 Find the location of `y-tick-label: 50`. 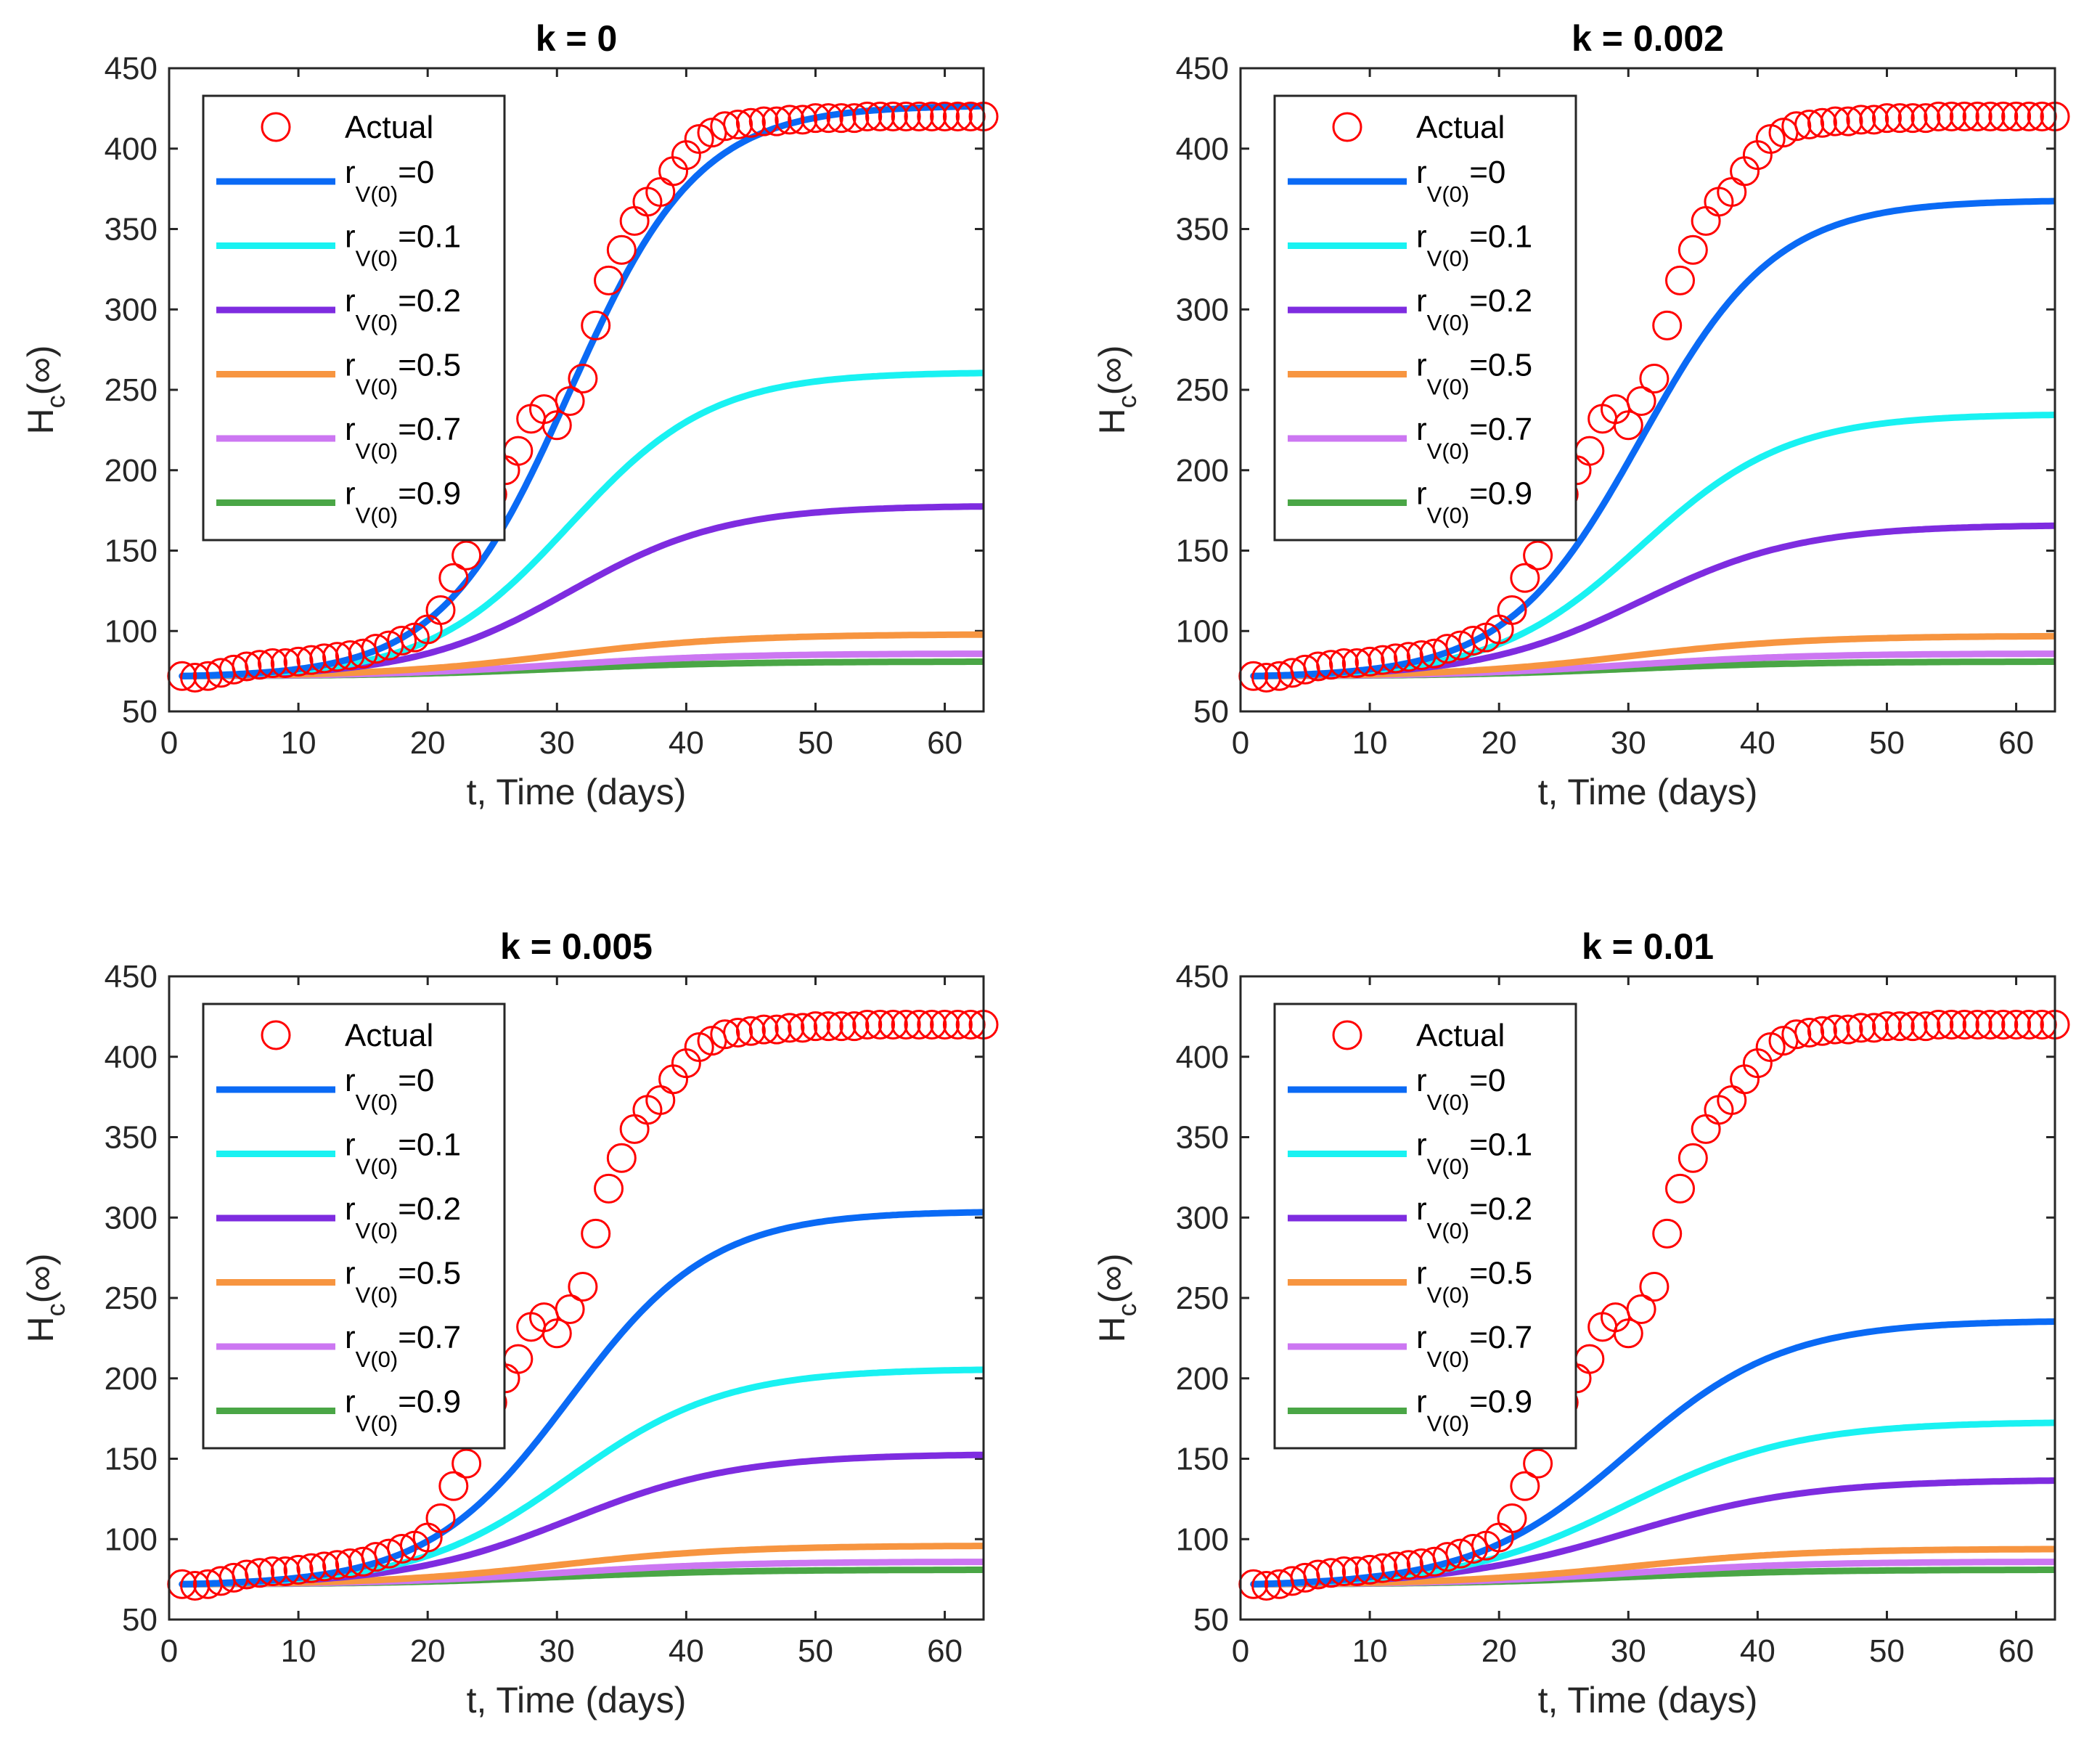

y-tick-label: 50 is located at coordinates (1211, 1620).